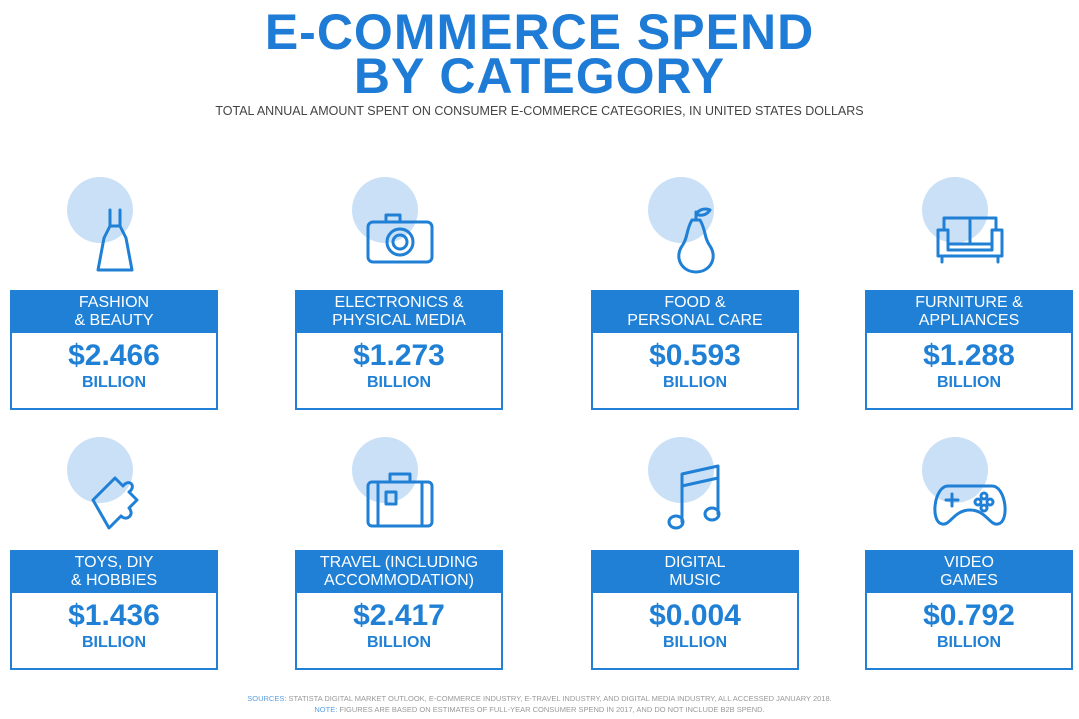 This screenshot has height=719, width=1079. I want to click on card-label: FASHION, so click(114, 302).